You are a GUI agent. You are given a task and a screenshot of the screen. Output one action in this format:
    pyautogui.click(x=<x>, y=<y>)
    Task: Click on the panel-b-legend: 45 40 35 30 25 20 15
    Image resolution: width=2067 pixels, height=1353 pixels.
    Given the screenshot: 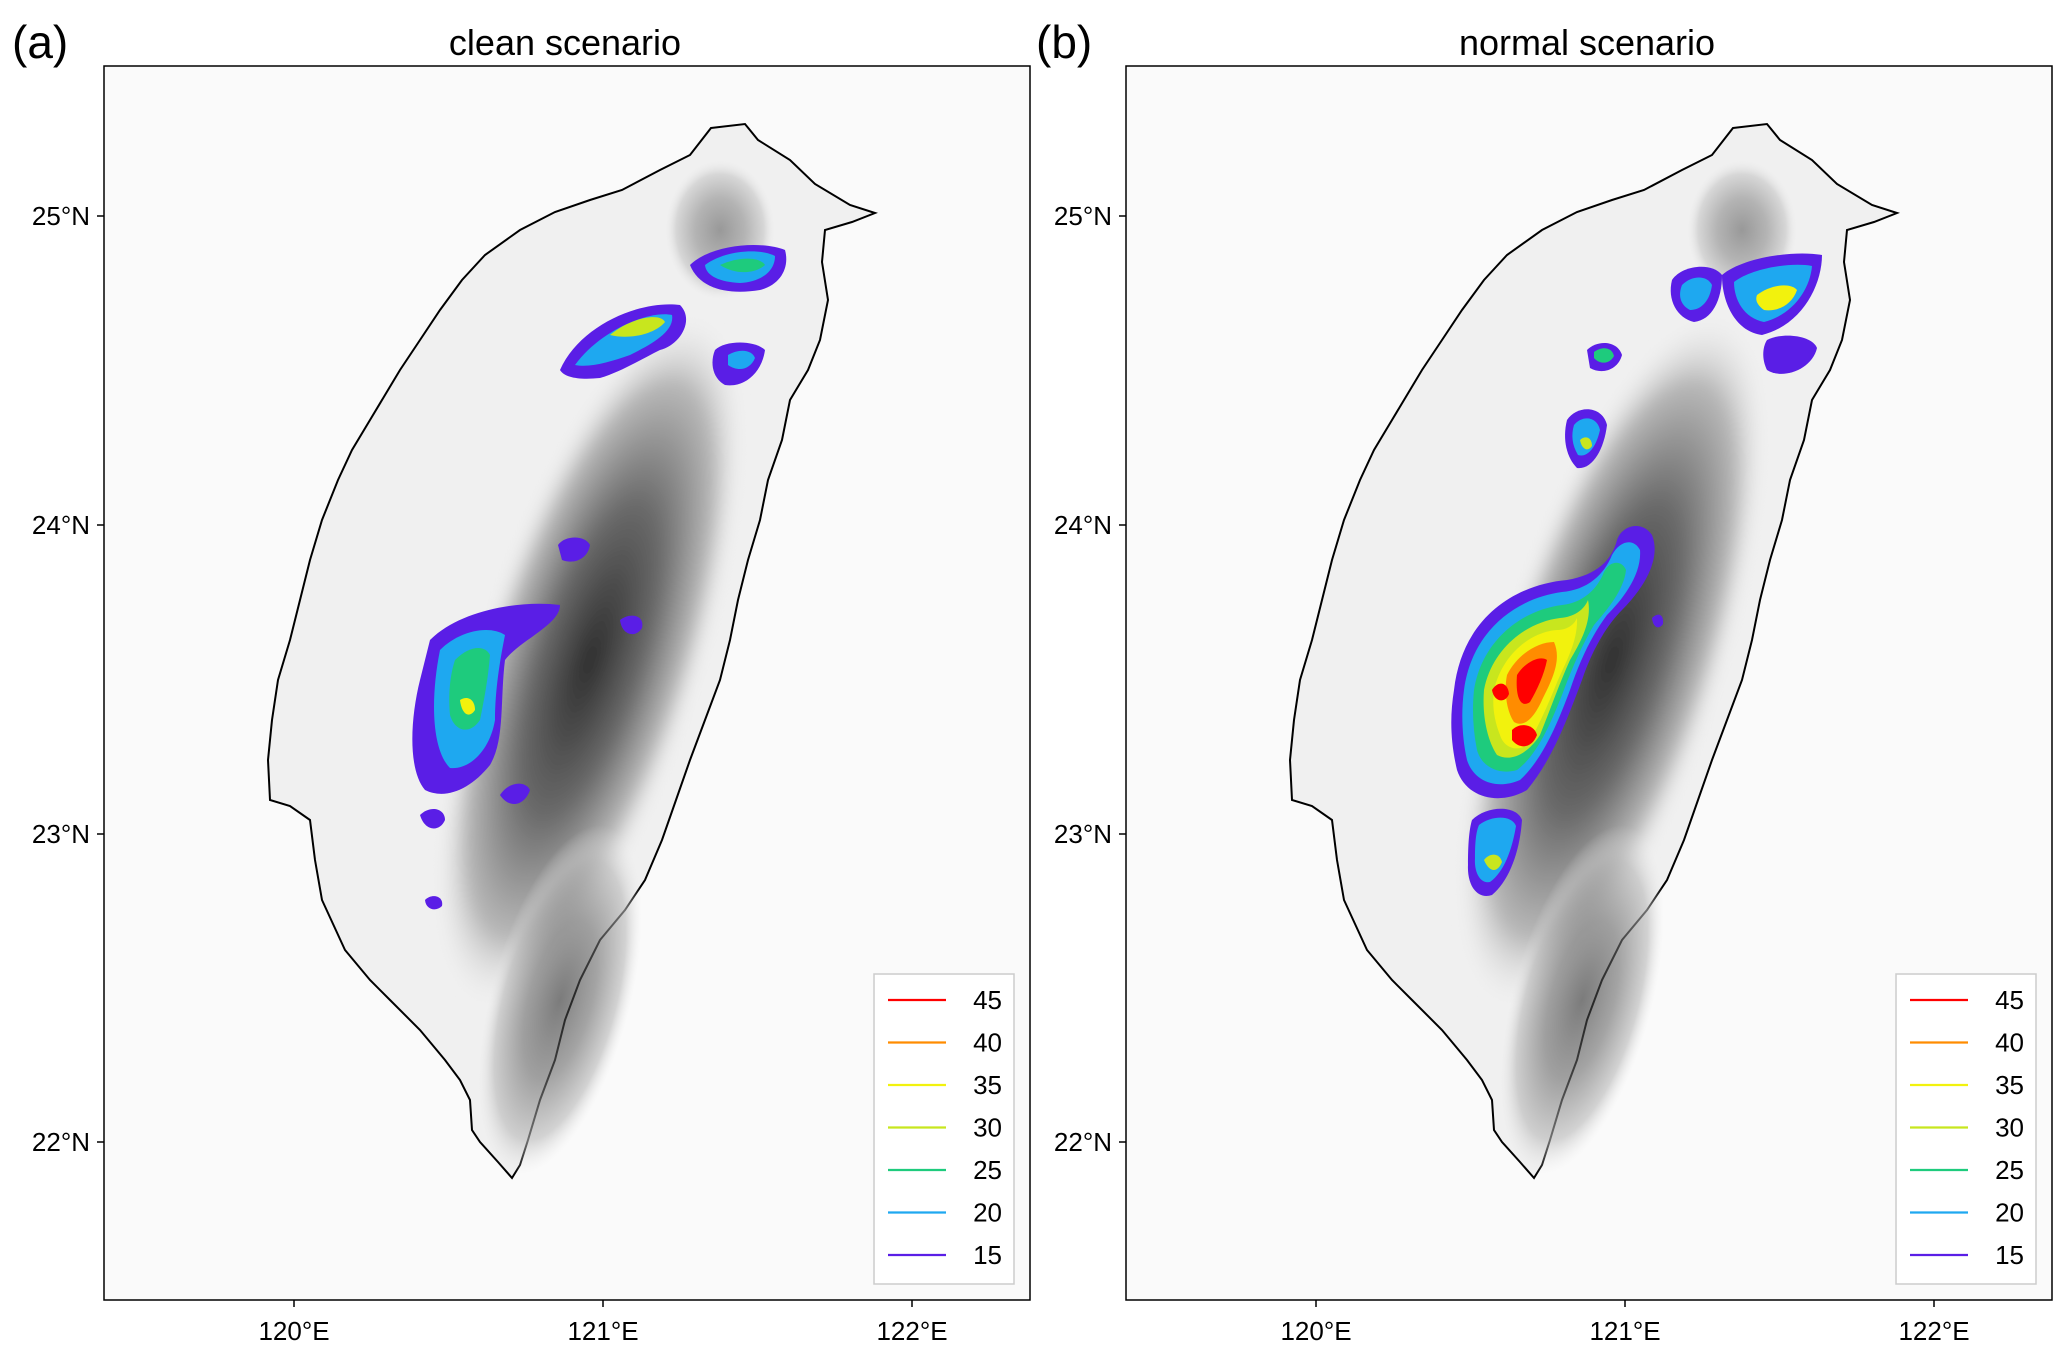 What is the action you would take?
    pyautogui.click(x=1966, y=1129)
    